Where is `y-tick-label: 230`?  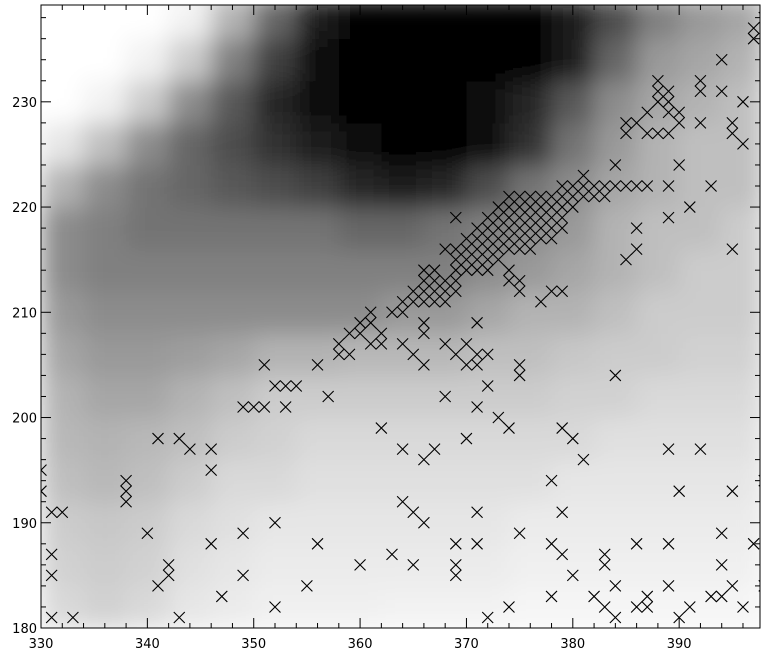 y-tick-label: 230 is located at coordinates (24, 103).